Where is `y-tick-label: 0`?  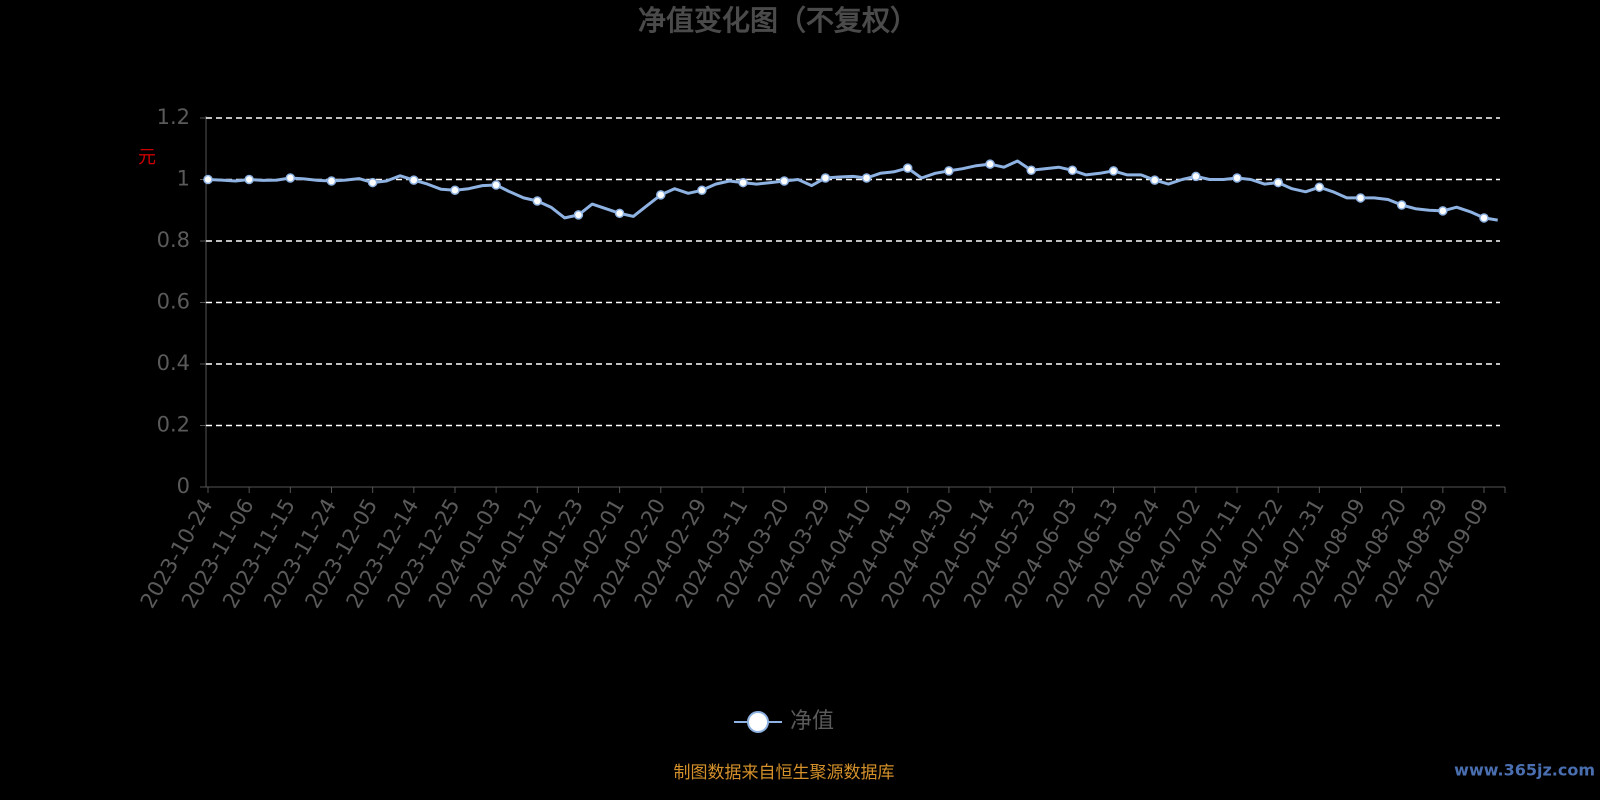 y-tick-label: 0 is located at coordinates (183, 486).